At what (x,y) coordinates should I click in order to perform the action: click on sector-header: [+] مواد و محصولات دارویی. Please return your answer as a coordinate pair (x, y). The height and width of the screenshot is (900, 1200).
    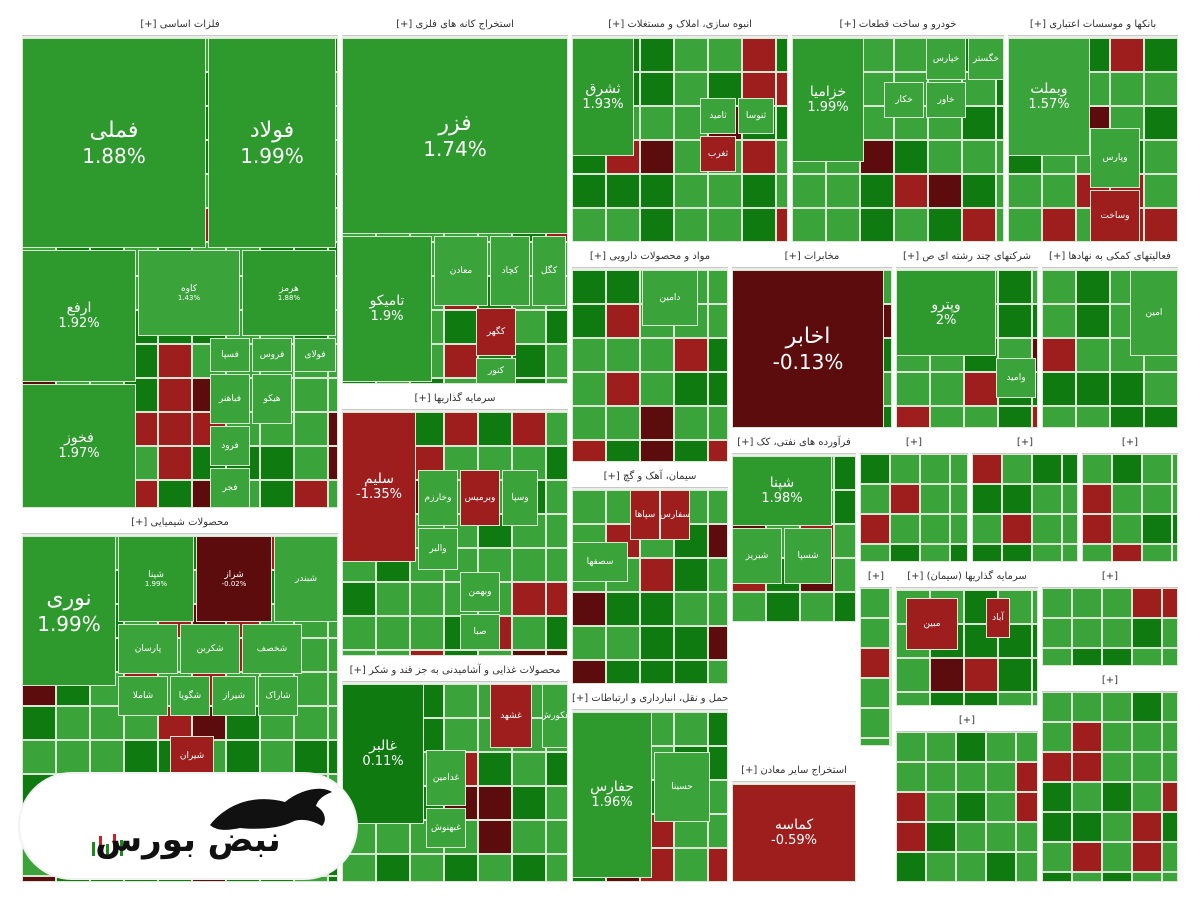
    Looking at the image, I should click on (650, 257).